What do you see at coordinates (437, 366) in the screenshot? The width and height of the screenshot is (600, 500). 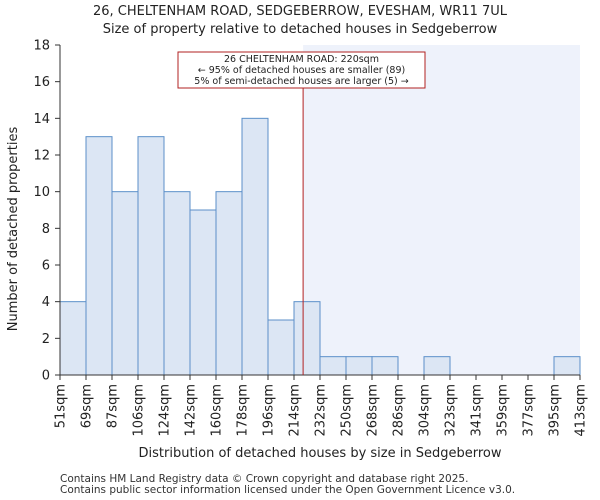 I see `histogram-bar-304sqm` at bounding box center [437, 366].